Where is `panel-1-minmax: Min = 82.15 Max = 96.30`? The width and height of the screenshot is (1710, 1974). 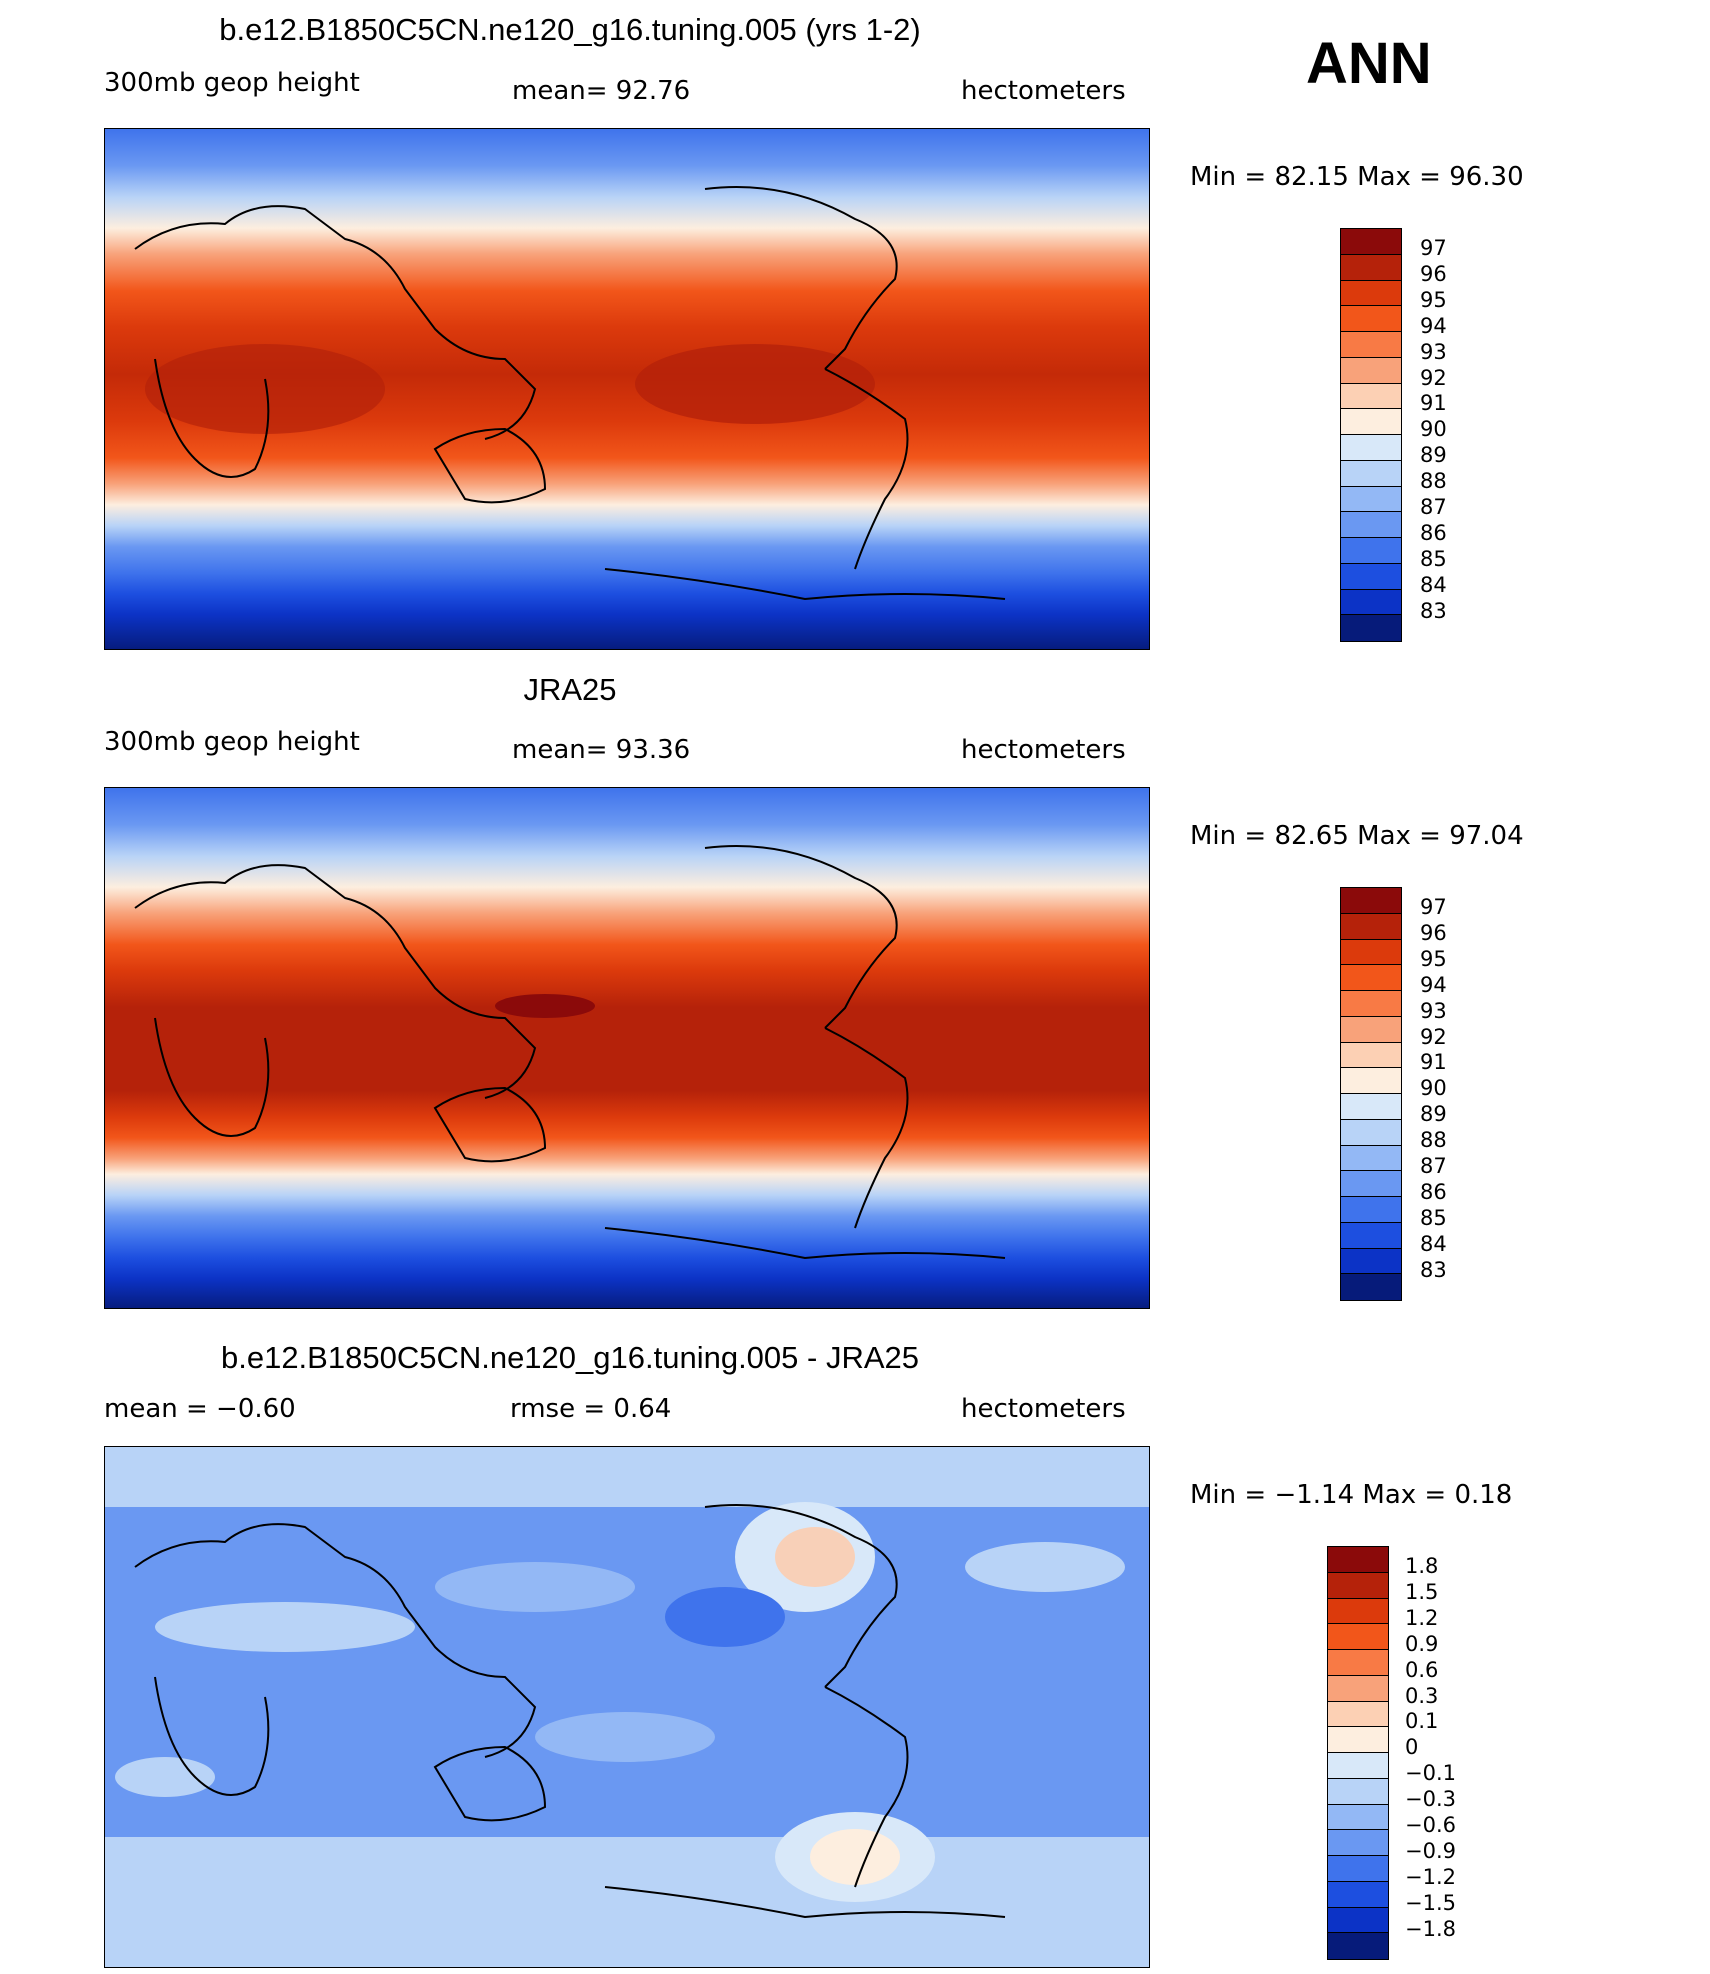 panel-1-minmax: Min = 82.15 Max = 96.30 is located at coordinates (1357, 177).